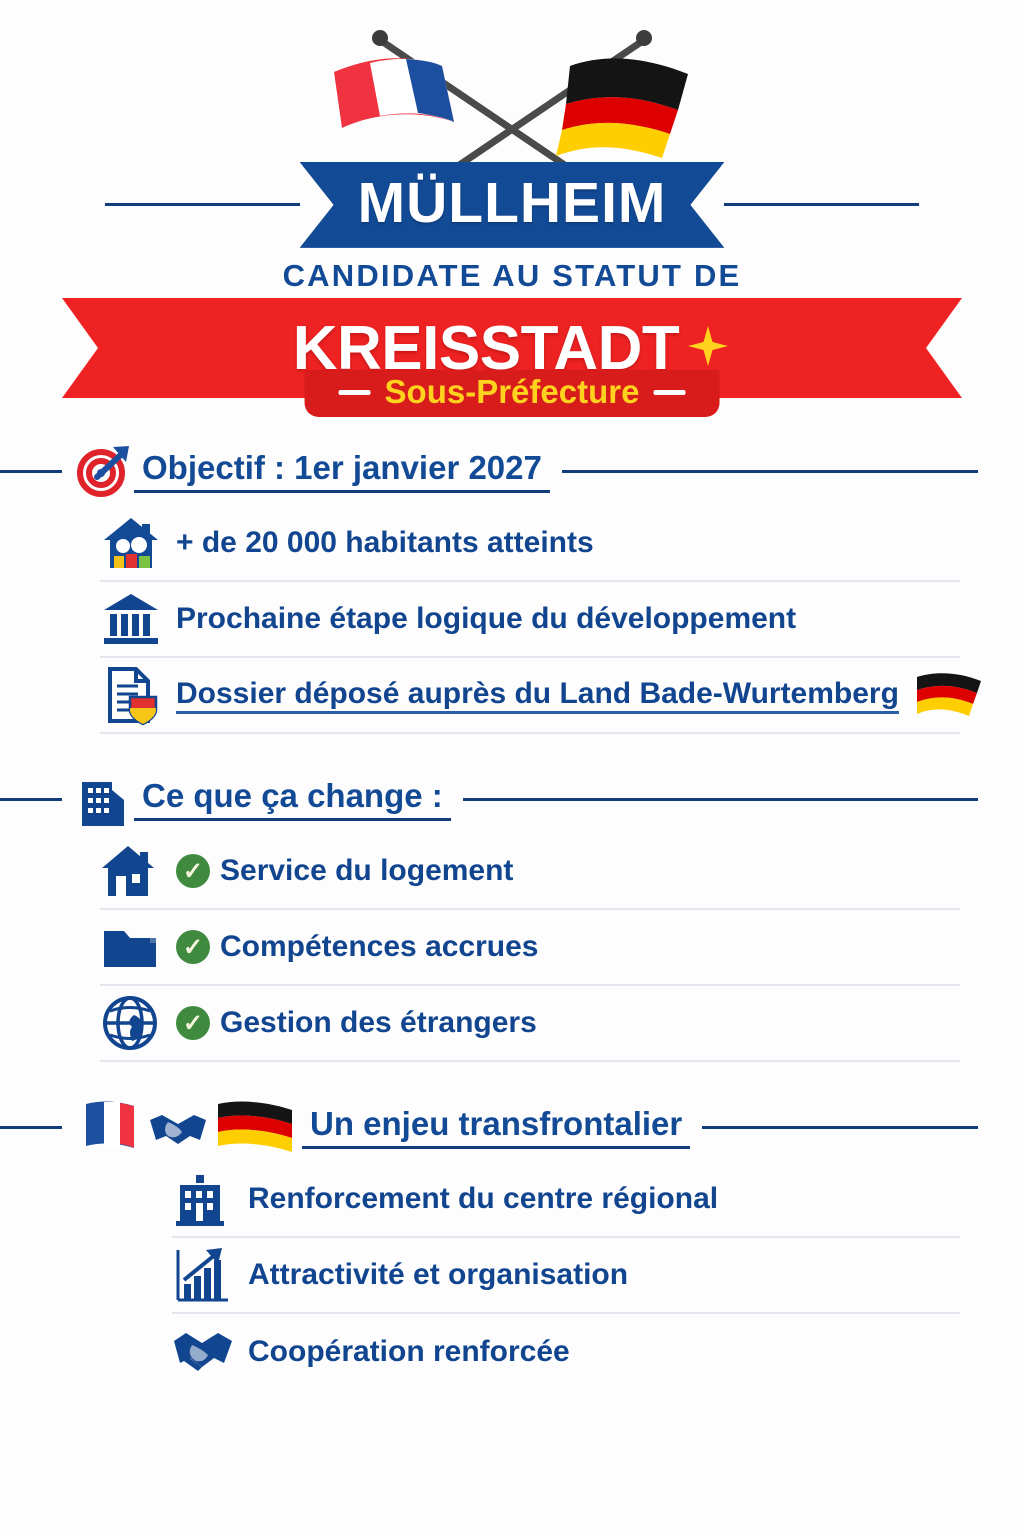 The width and height of the screenshot is (1024, 1536). Describe the element at coordinates (354, 392) in the screenshot. I see `dash-left-icon` at that location.